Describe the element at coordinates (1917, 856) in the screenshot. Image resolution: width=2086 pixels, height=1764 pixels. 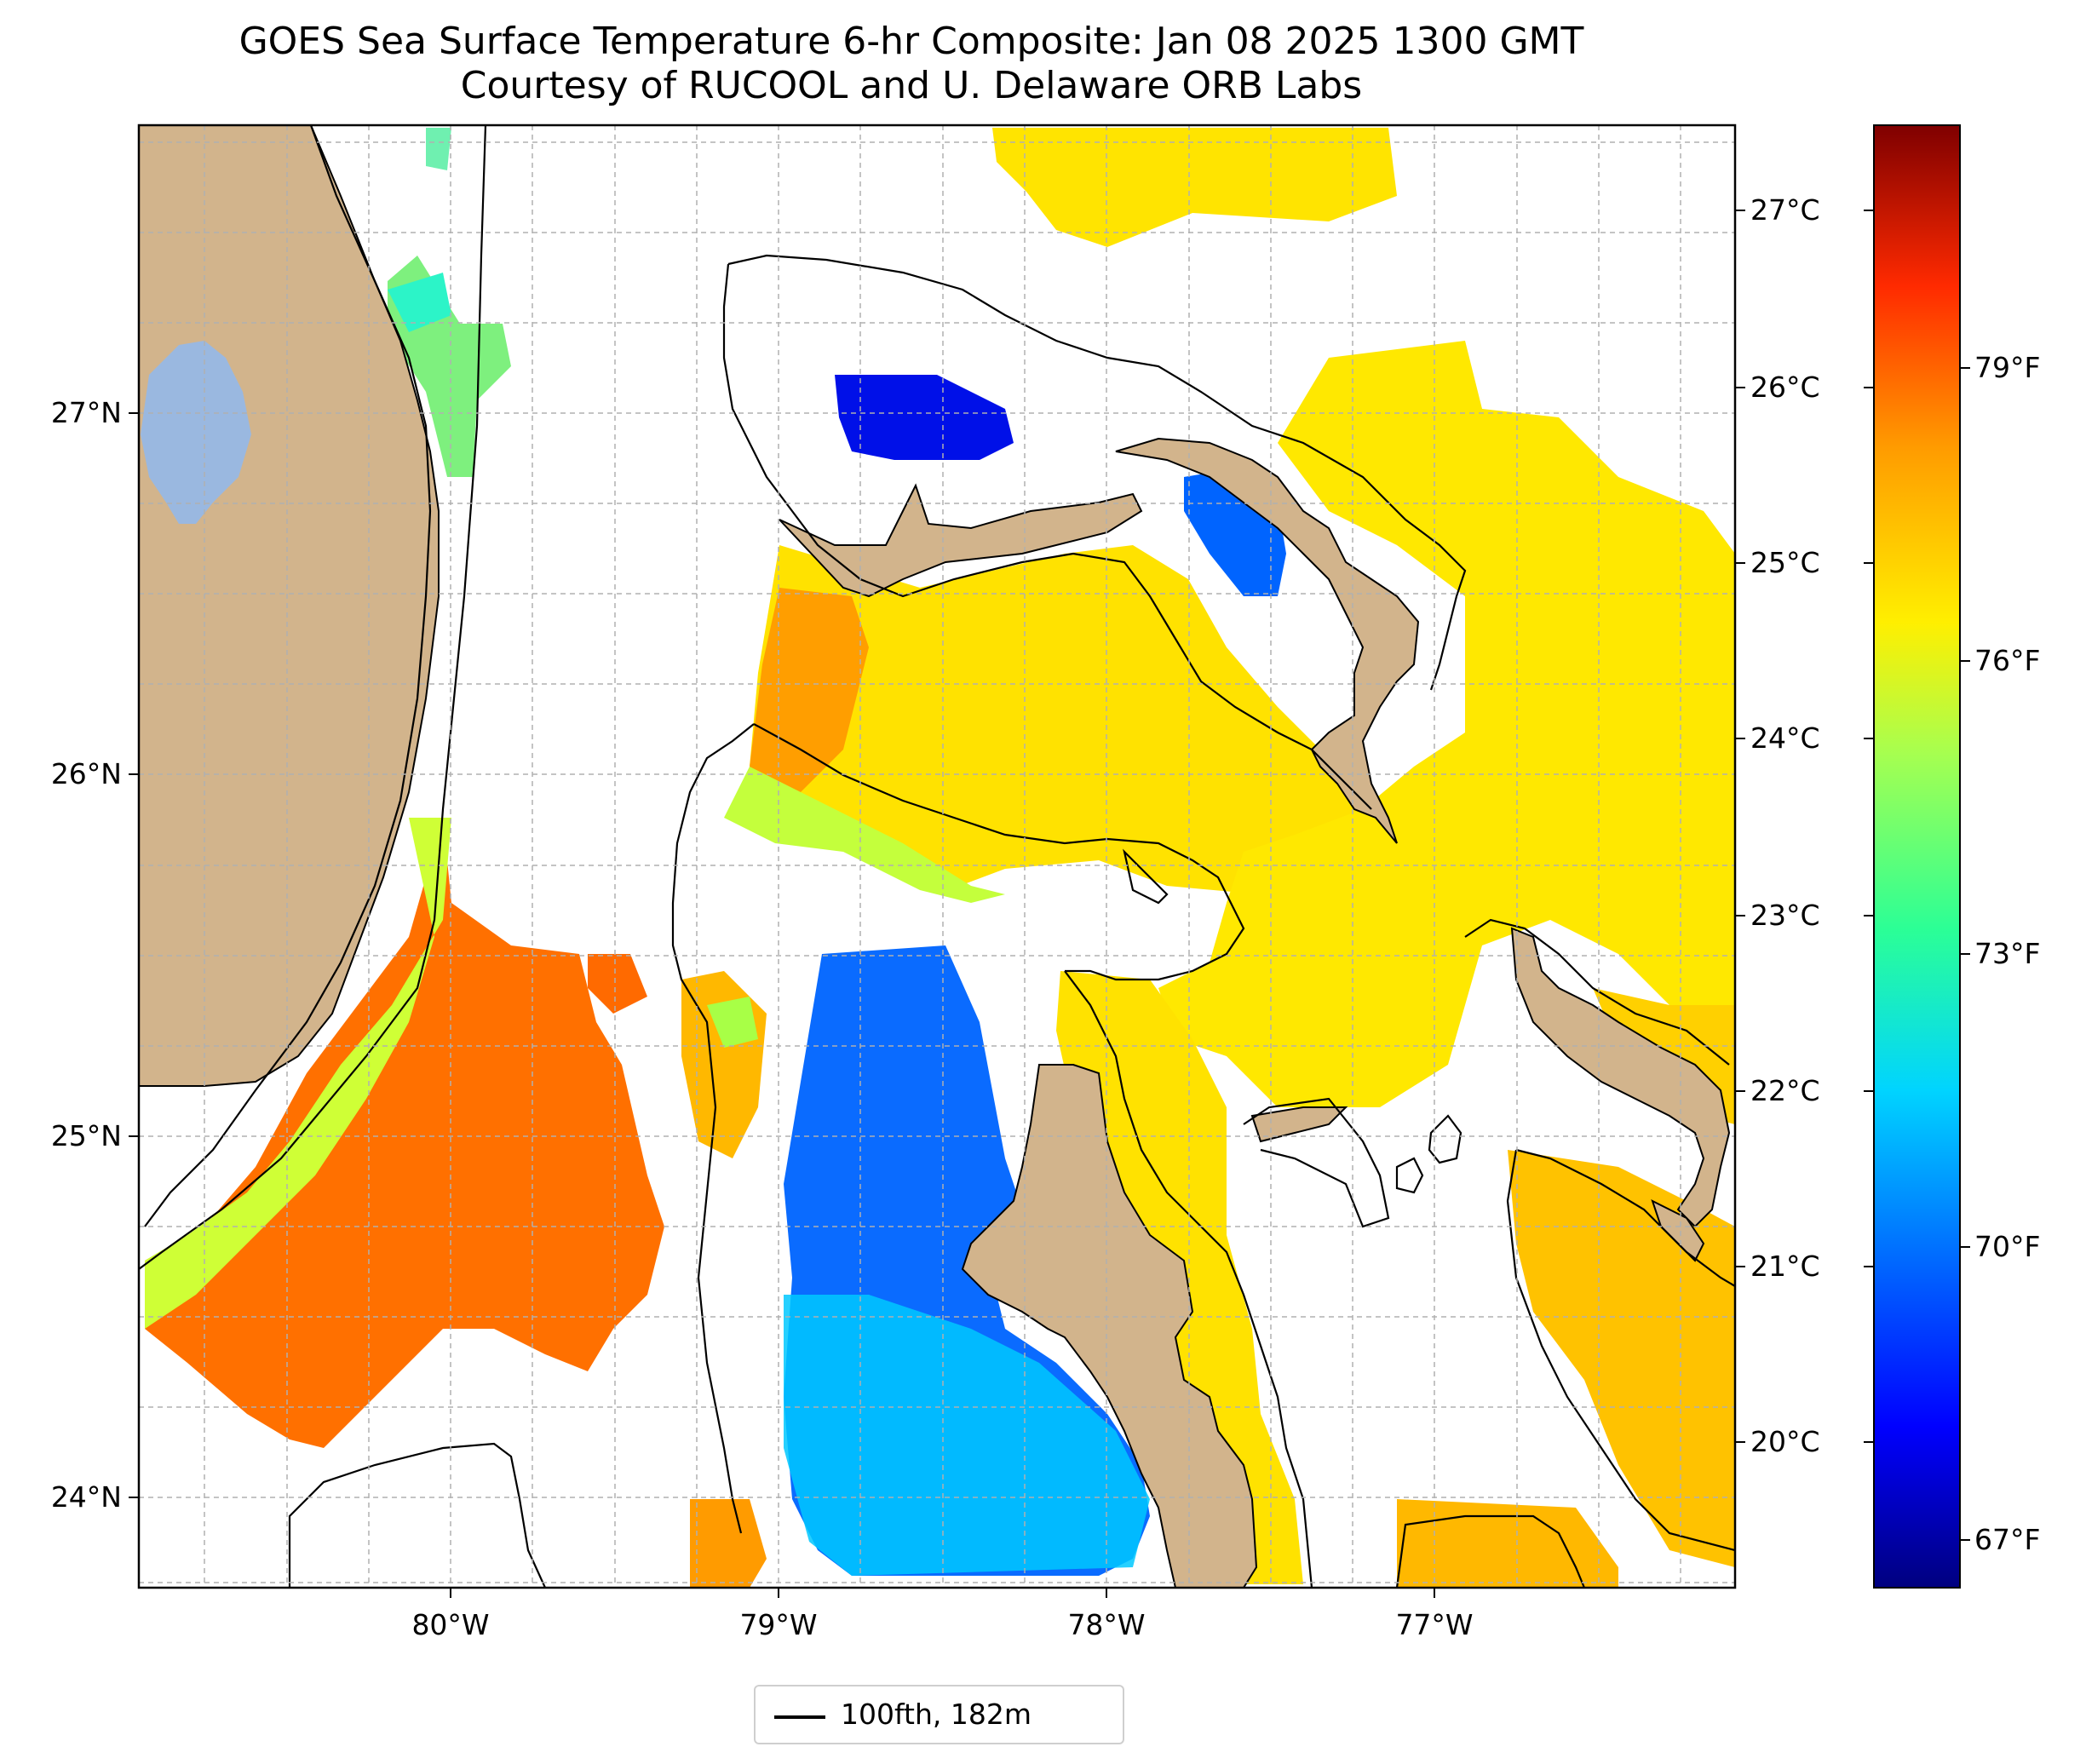
I see `colorbar` at that location.